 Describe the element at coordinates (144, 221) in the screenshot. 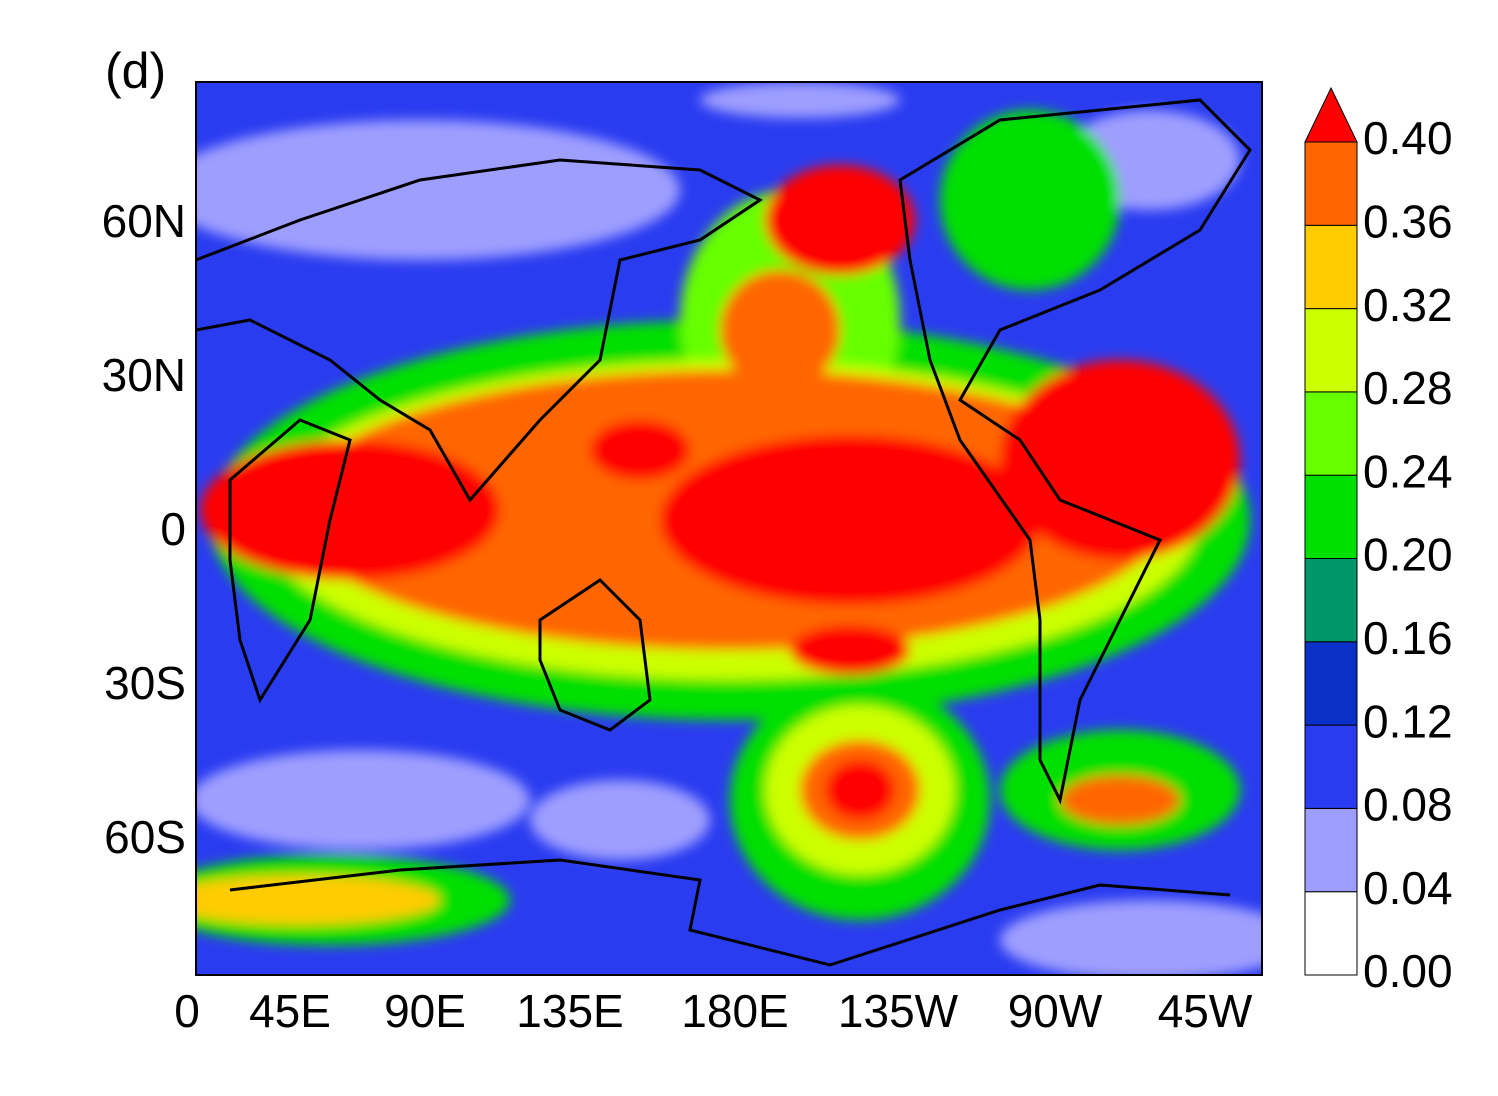

I see `y-tick-label: 60N` at that location.